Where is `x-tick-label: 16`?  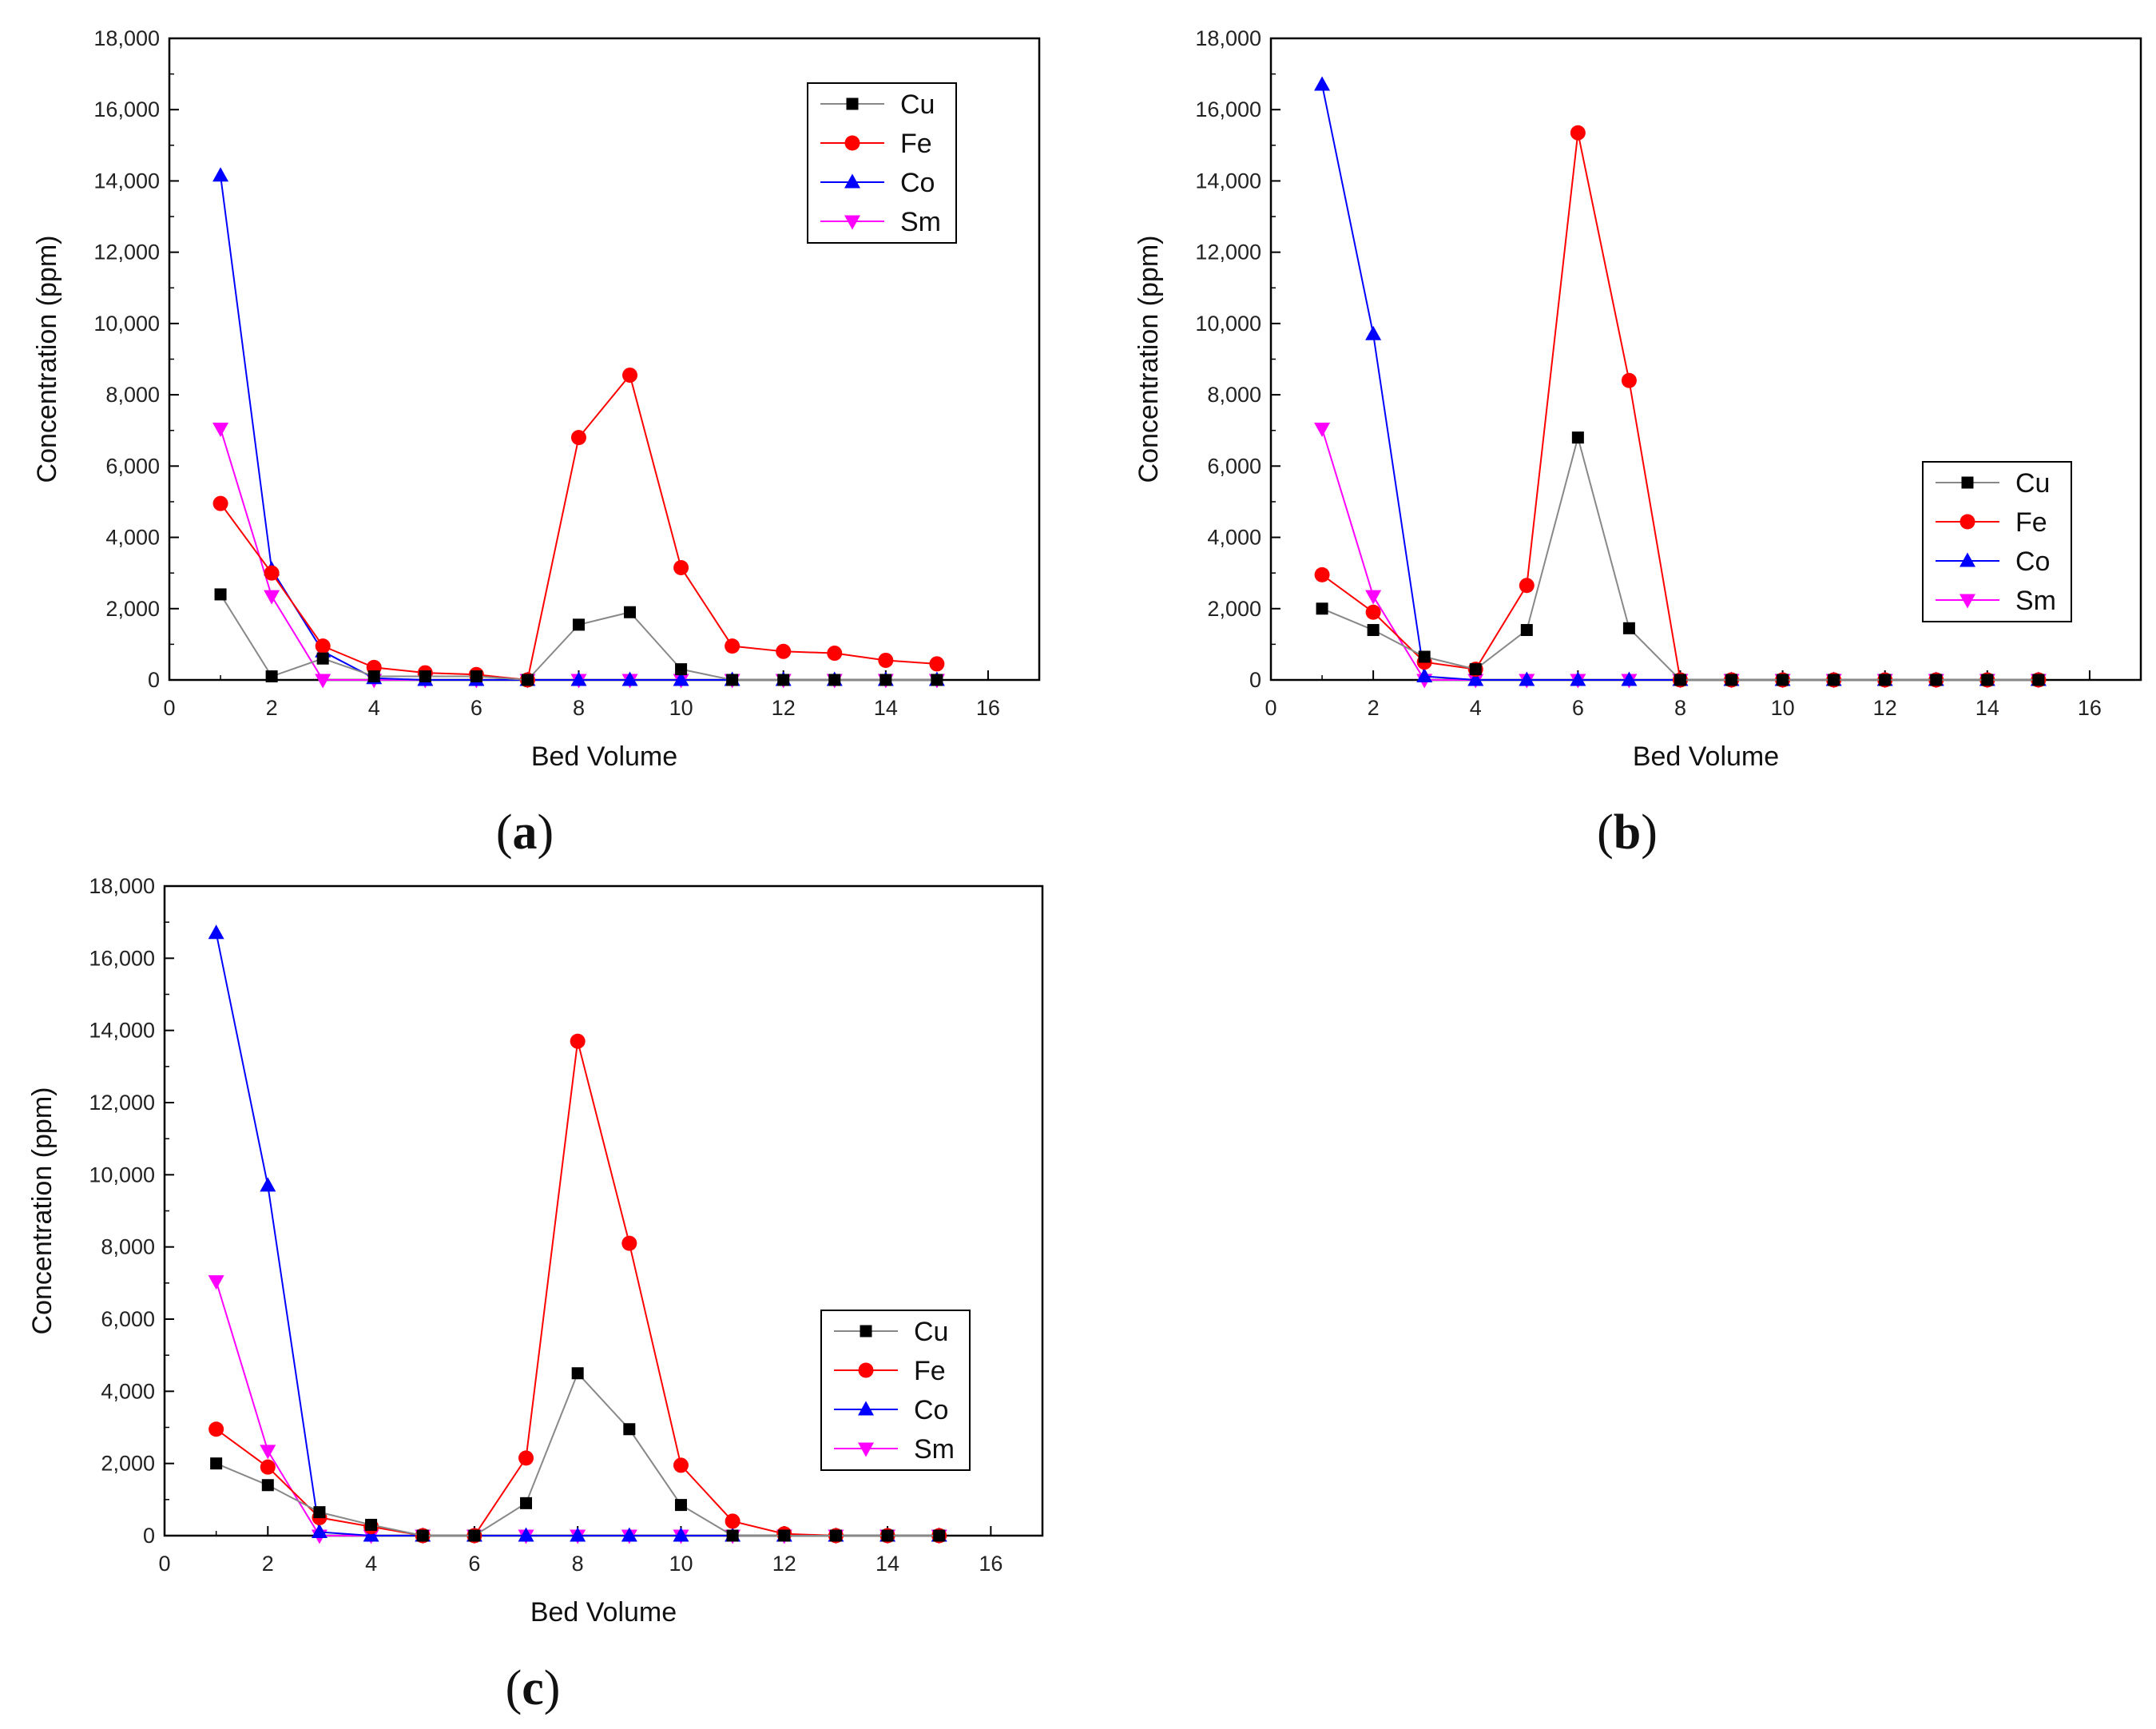
x-tick-label: 16 is located at coordinates (988, 708).